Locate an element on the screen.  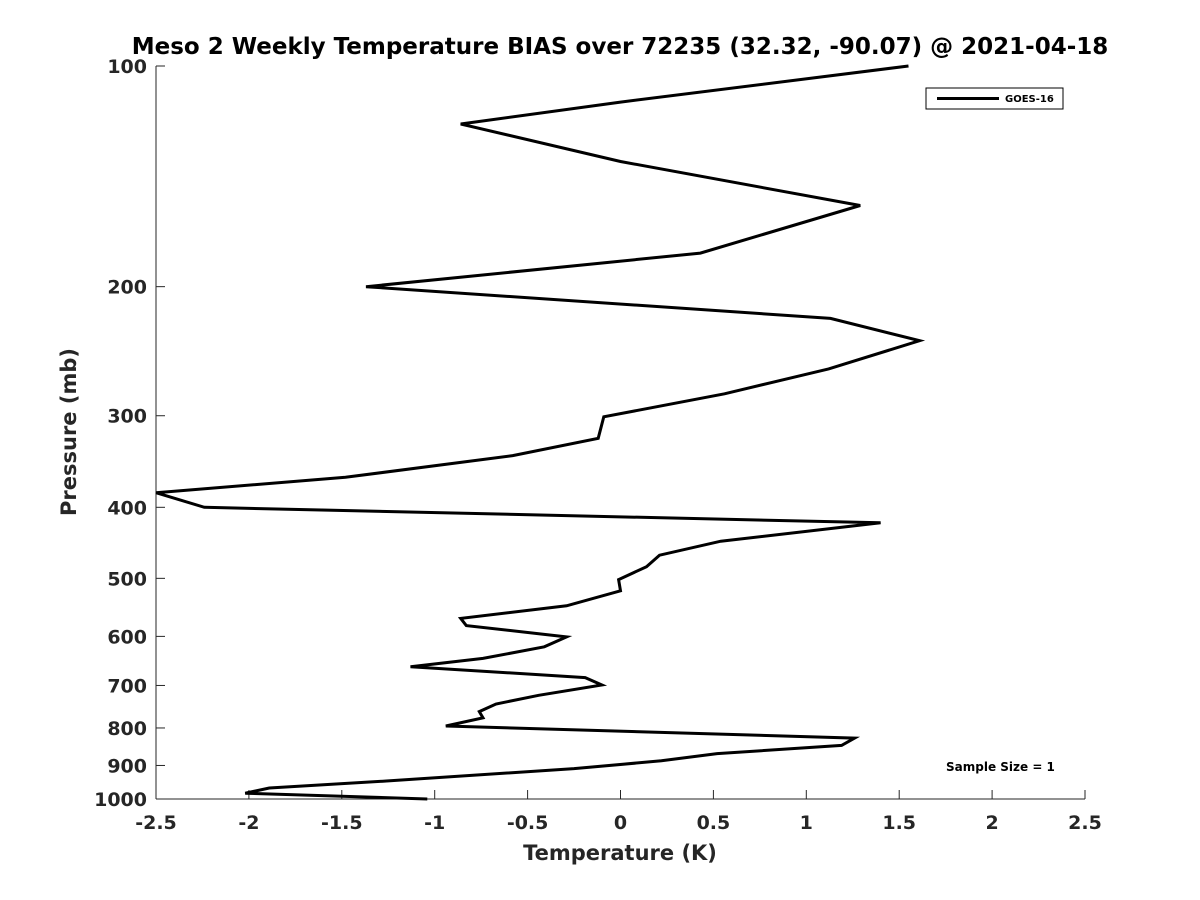
x-tick-label: -0.5 is located at coordinates (528, 823).